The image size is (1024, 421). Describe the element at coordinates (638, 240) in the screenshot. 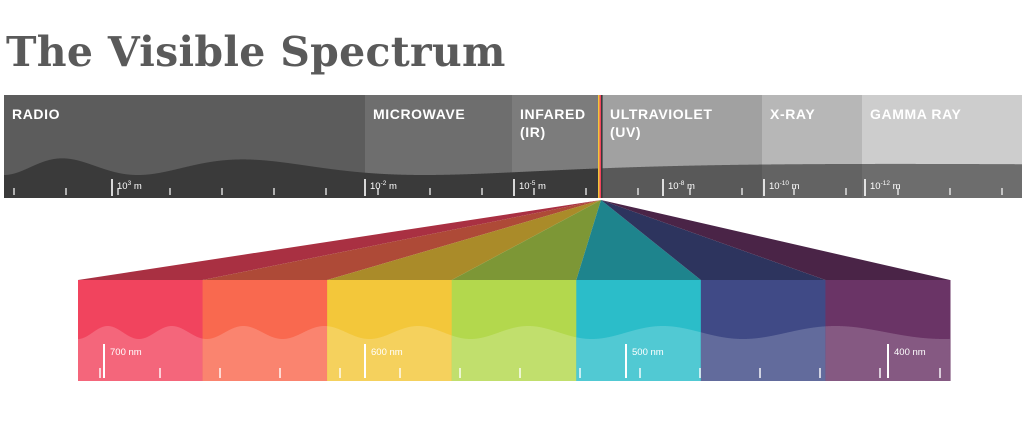

I see `fan-segment-cyan` at that location.